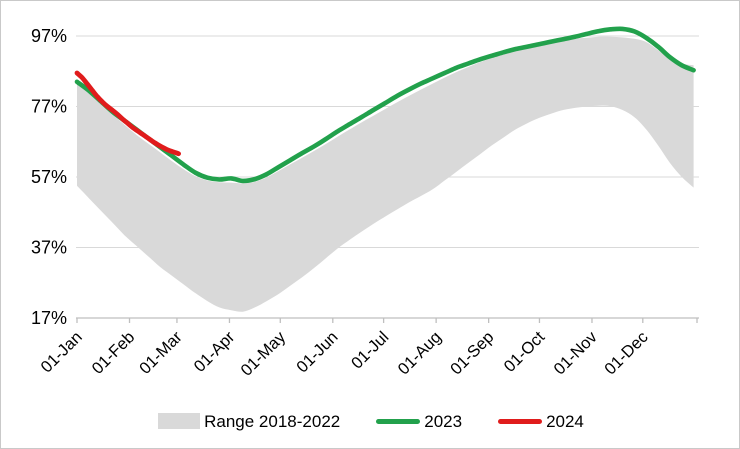  Describe the element at coordinates (49, 318) in the screenshot. I see `svg-text: 17%` at that location.